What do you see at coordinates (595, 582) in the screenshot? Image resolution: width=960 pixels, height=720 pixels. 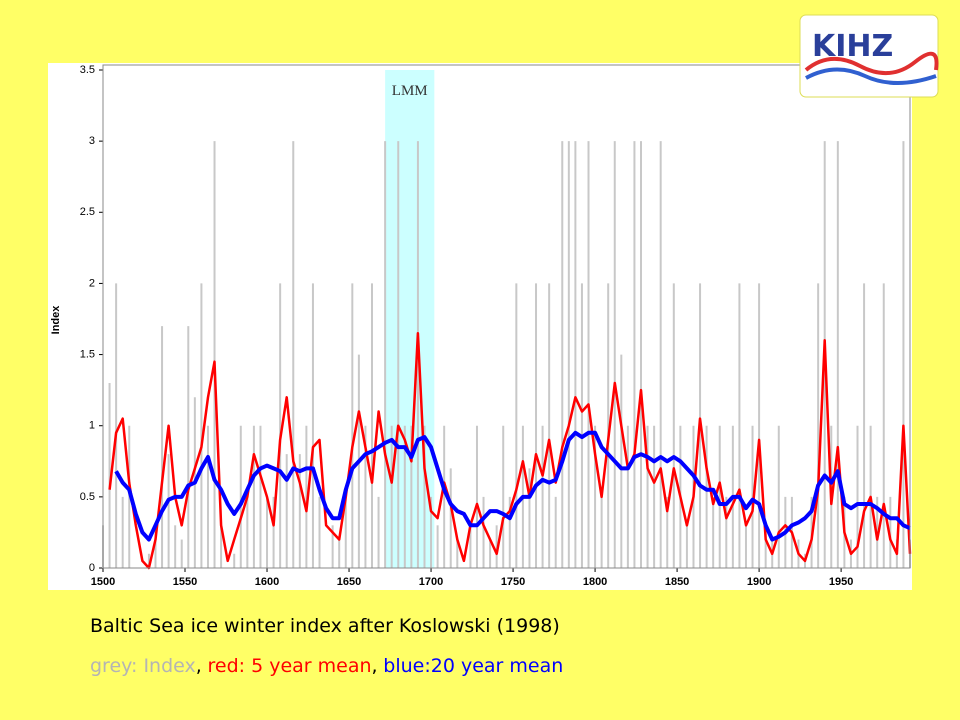 I see `x-tick-label: 1800` at bounding box center [595, 582].